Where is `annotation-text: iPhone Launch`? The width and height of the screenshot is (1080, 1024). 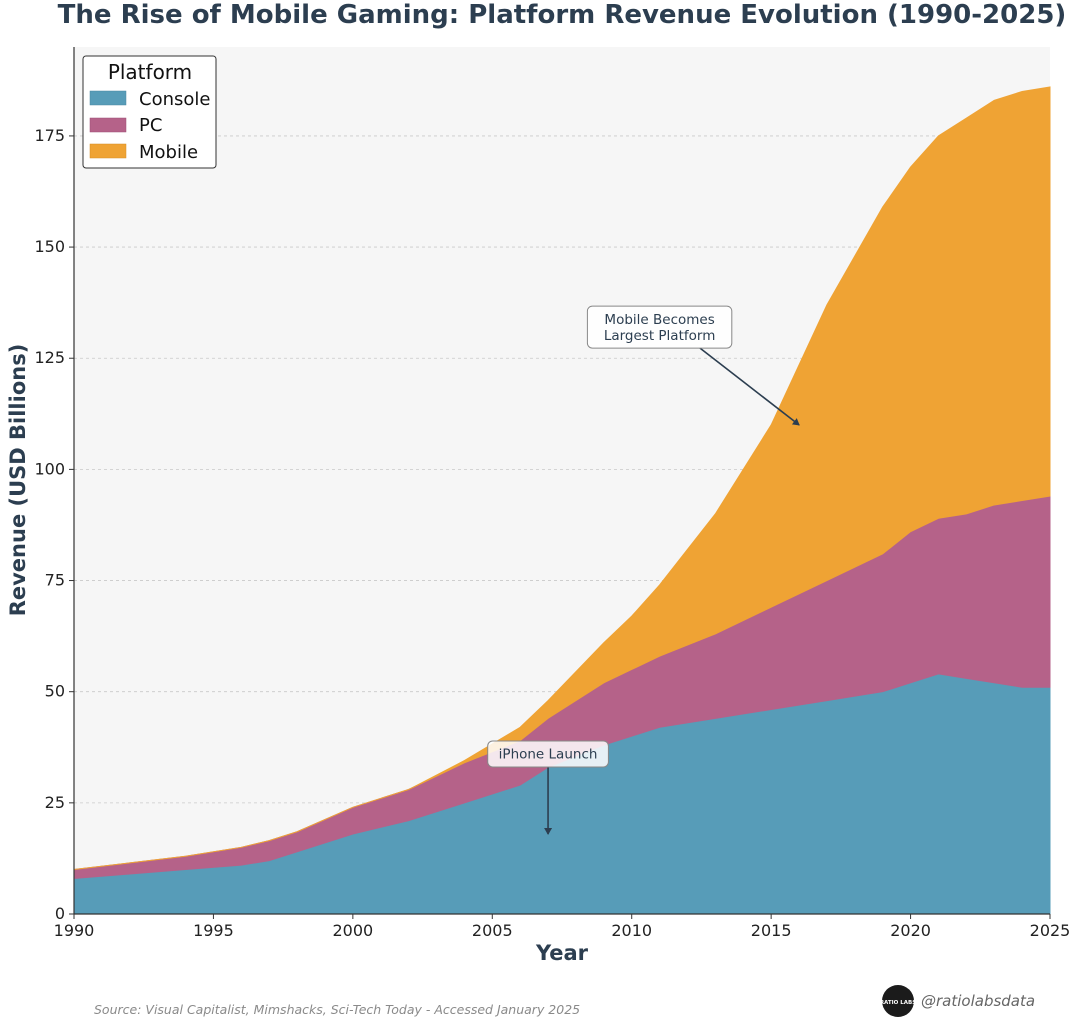 annotation-text: iPhone Launch is located at coordinates (548, 755).